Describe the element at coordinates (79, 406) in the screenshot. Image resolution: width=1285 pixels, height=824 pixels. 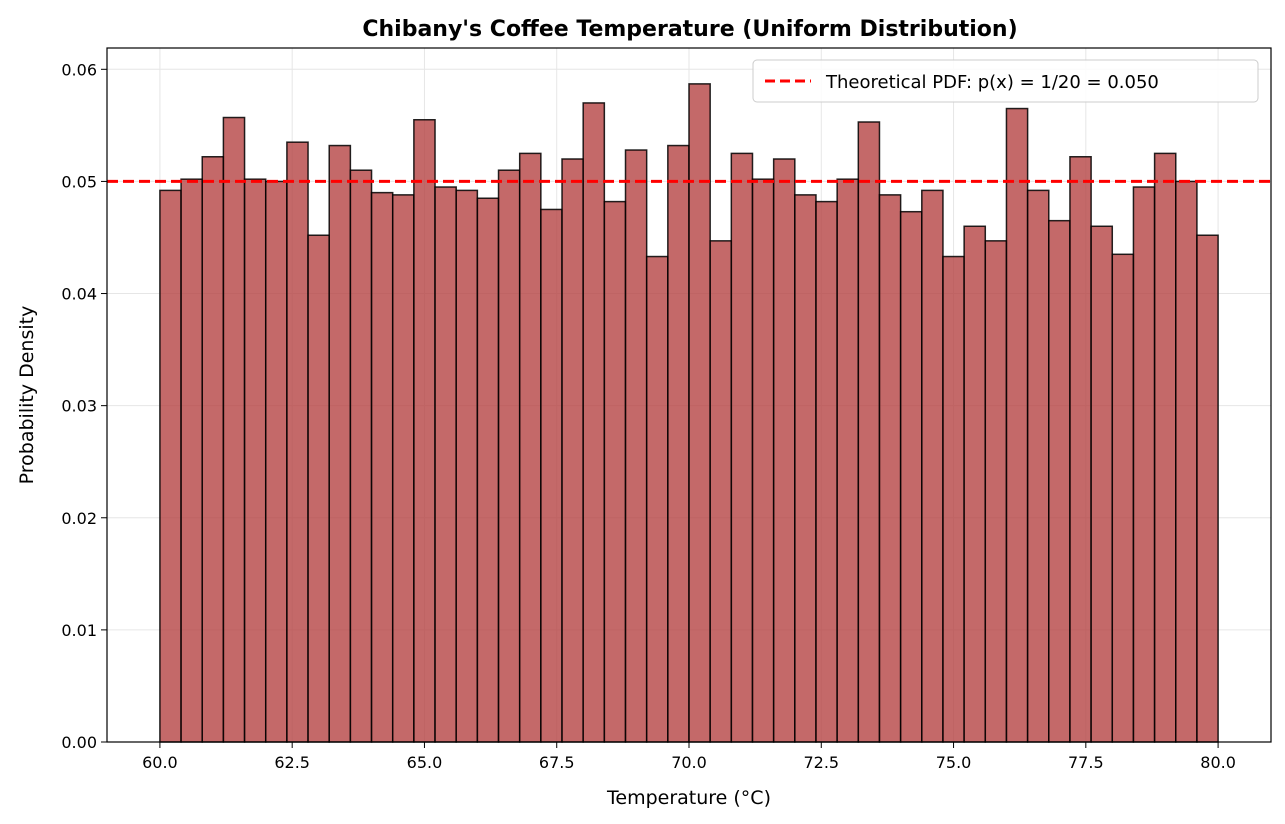
I see `y-tick-label: 0.03` at that location.